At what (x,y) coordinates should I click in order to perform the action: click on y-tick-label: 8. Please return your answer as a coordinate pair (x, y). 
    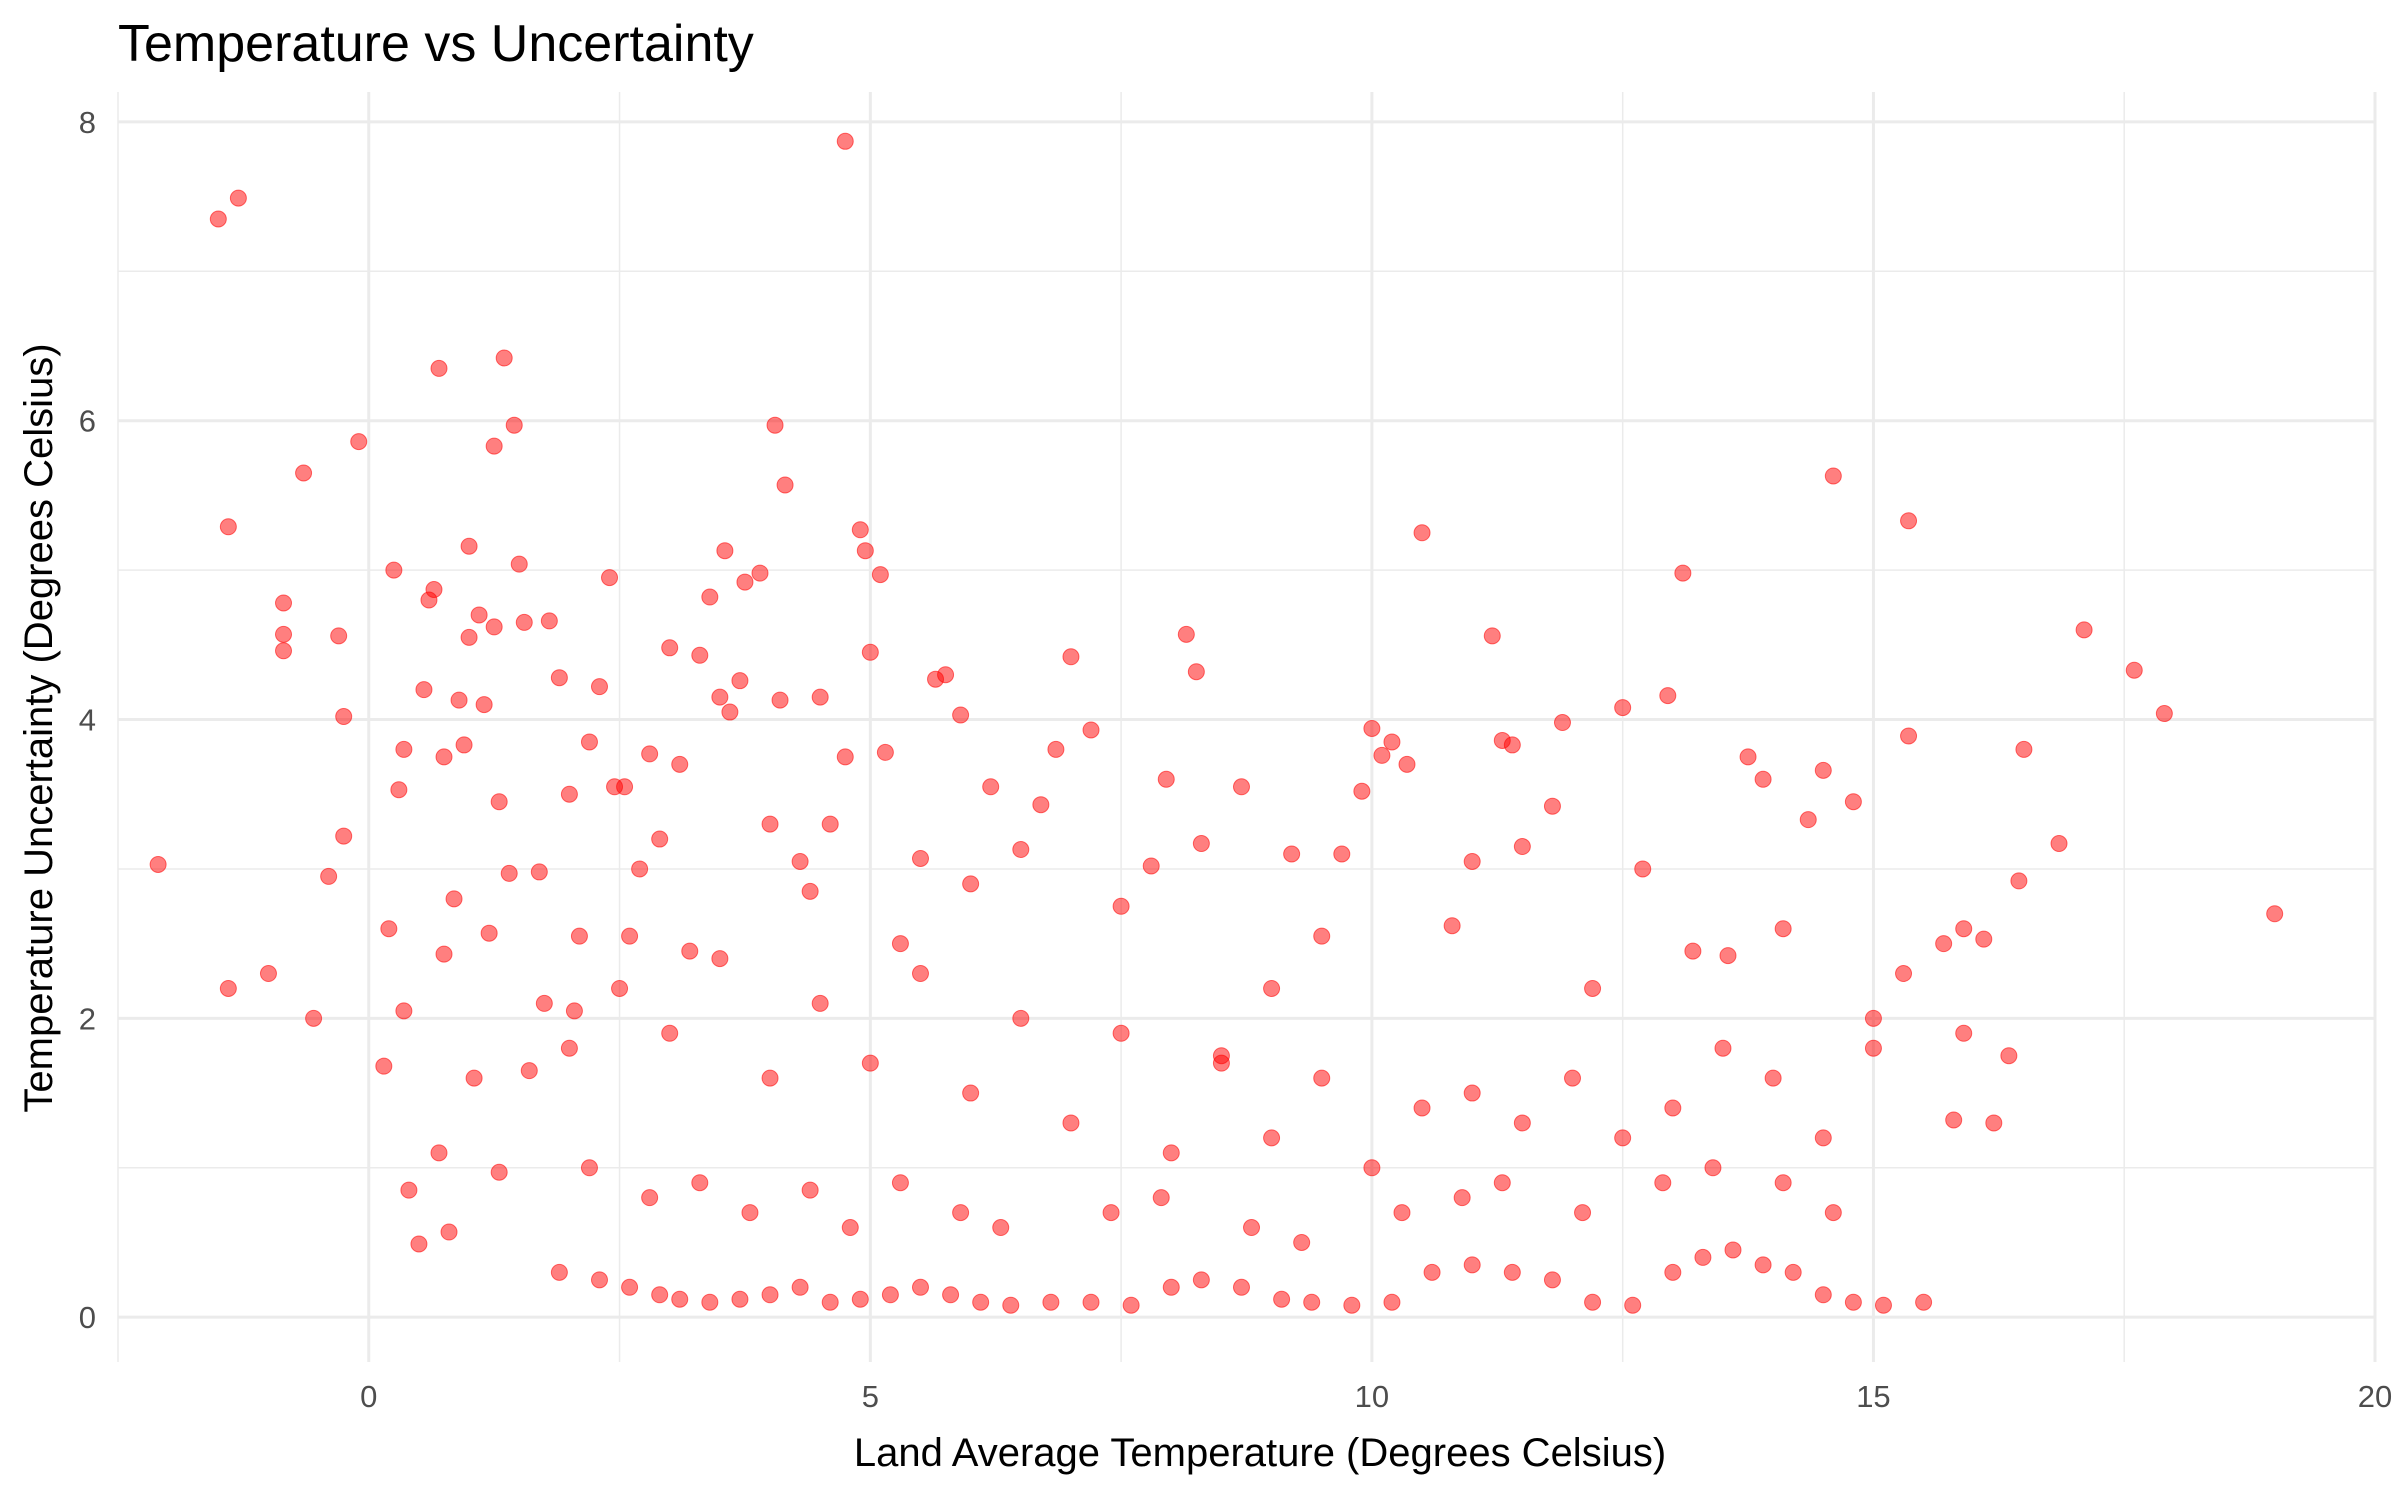
    Looking at the image, I should click on (87, 122).